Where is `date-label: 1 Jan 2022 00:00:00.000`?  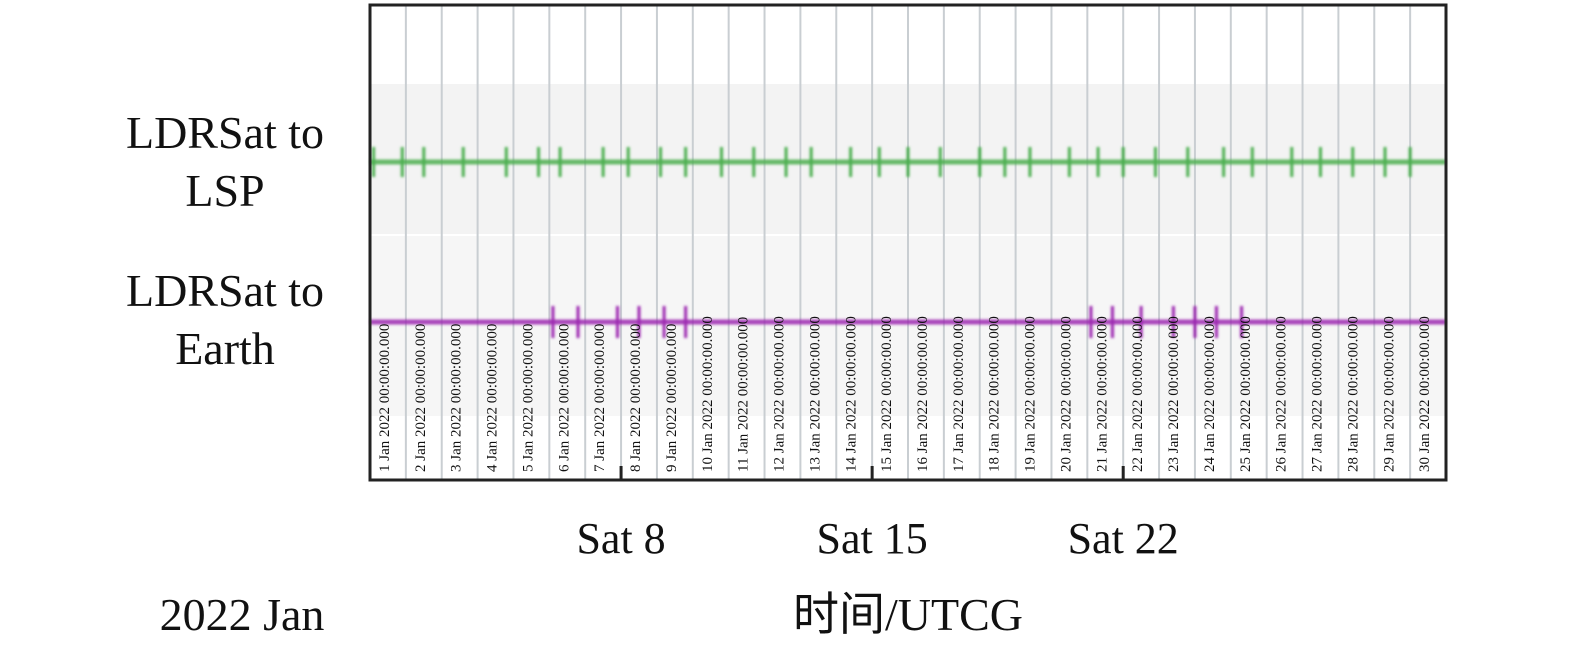
date-label: 1 Jan 2022 00:00:00.000 is located at coordinates (385, 398).